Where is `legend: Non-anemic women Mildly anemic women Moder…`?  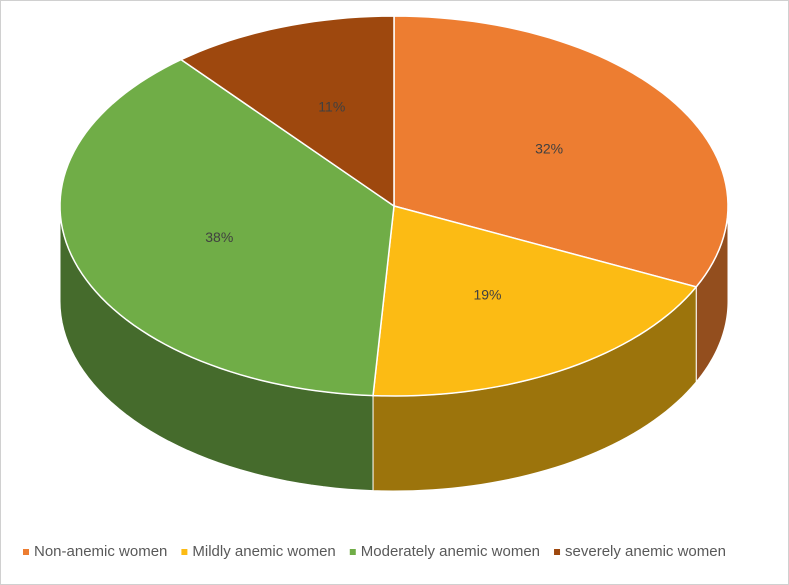 legend: Non-anemic women Mildly anemic women Moder… is located at coordinates (374, 551).